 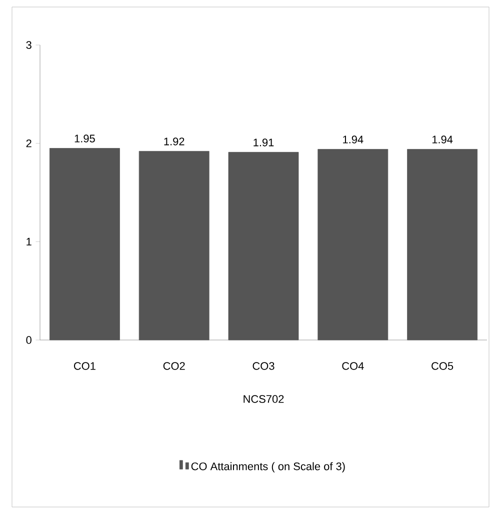 What do you see at coordinates (443, 366) in the screenshot?
I see `x-tick-label: CO5` at bounding box center [443, 366].